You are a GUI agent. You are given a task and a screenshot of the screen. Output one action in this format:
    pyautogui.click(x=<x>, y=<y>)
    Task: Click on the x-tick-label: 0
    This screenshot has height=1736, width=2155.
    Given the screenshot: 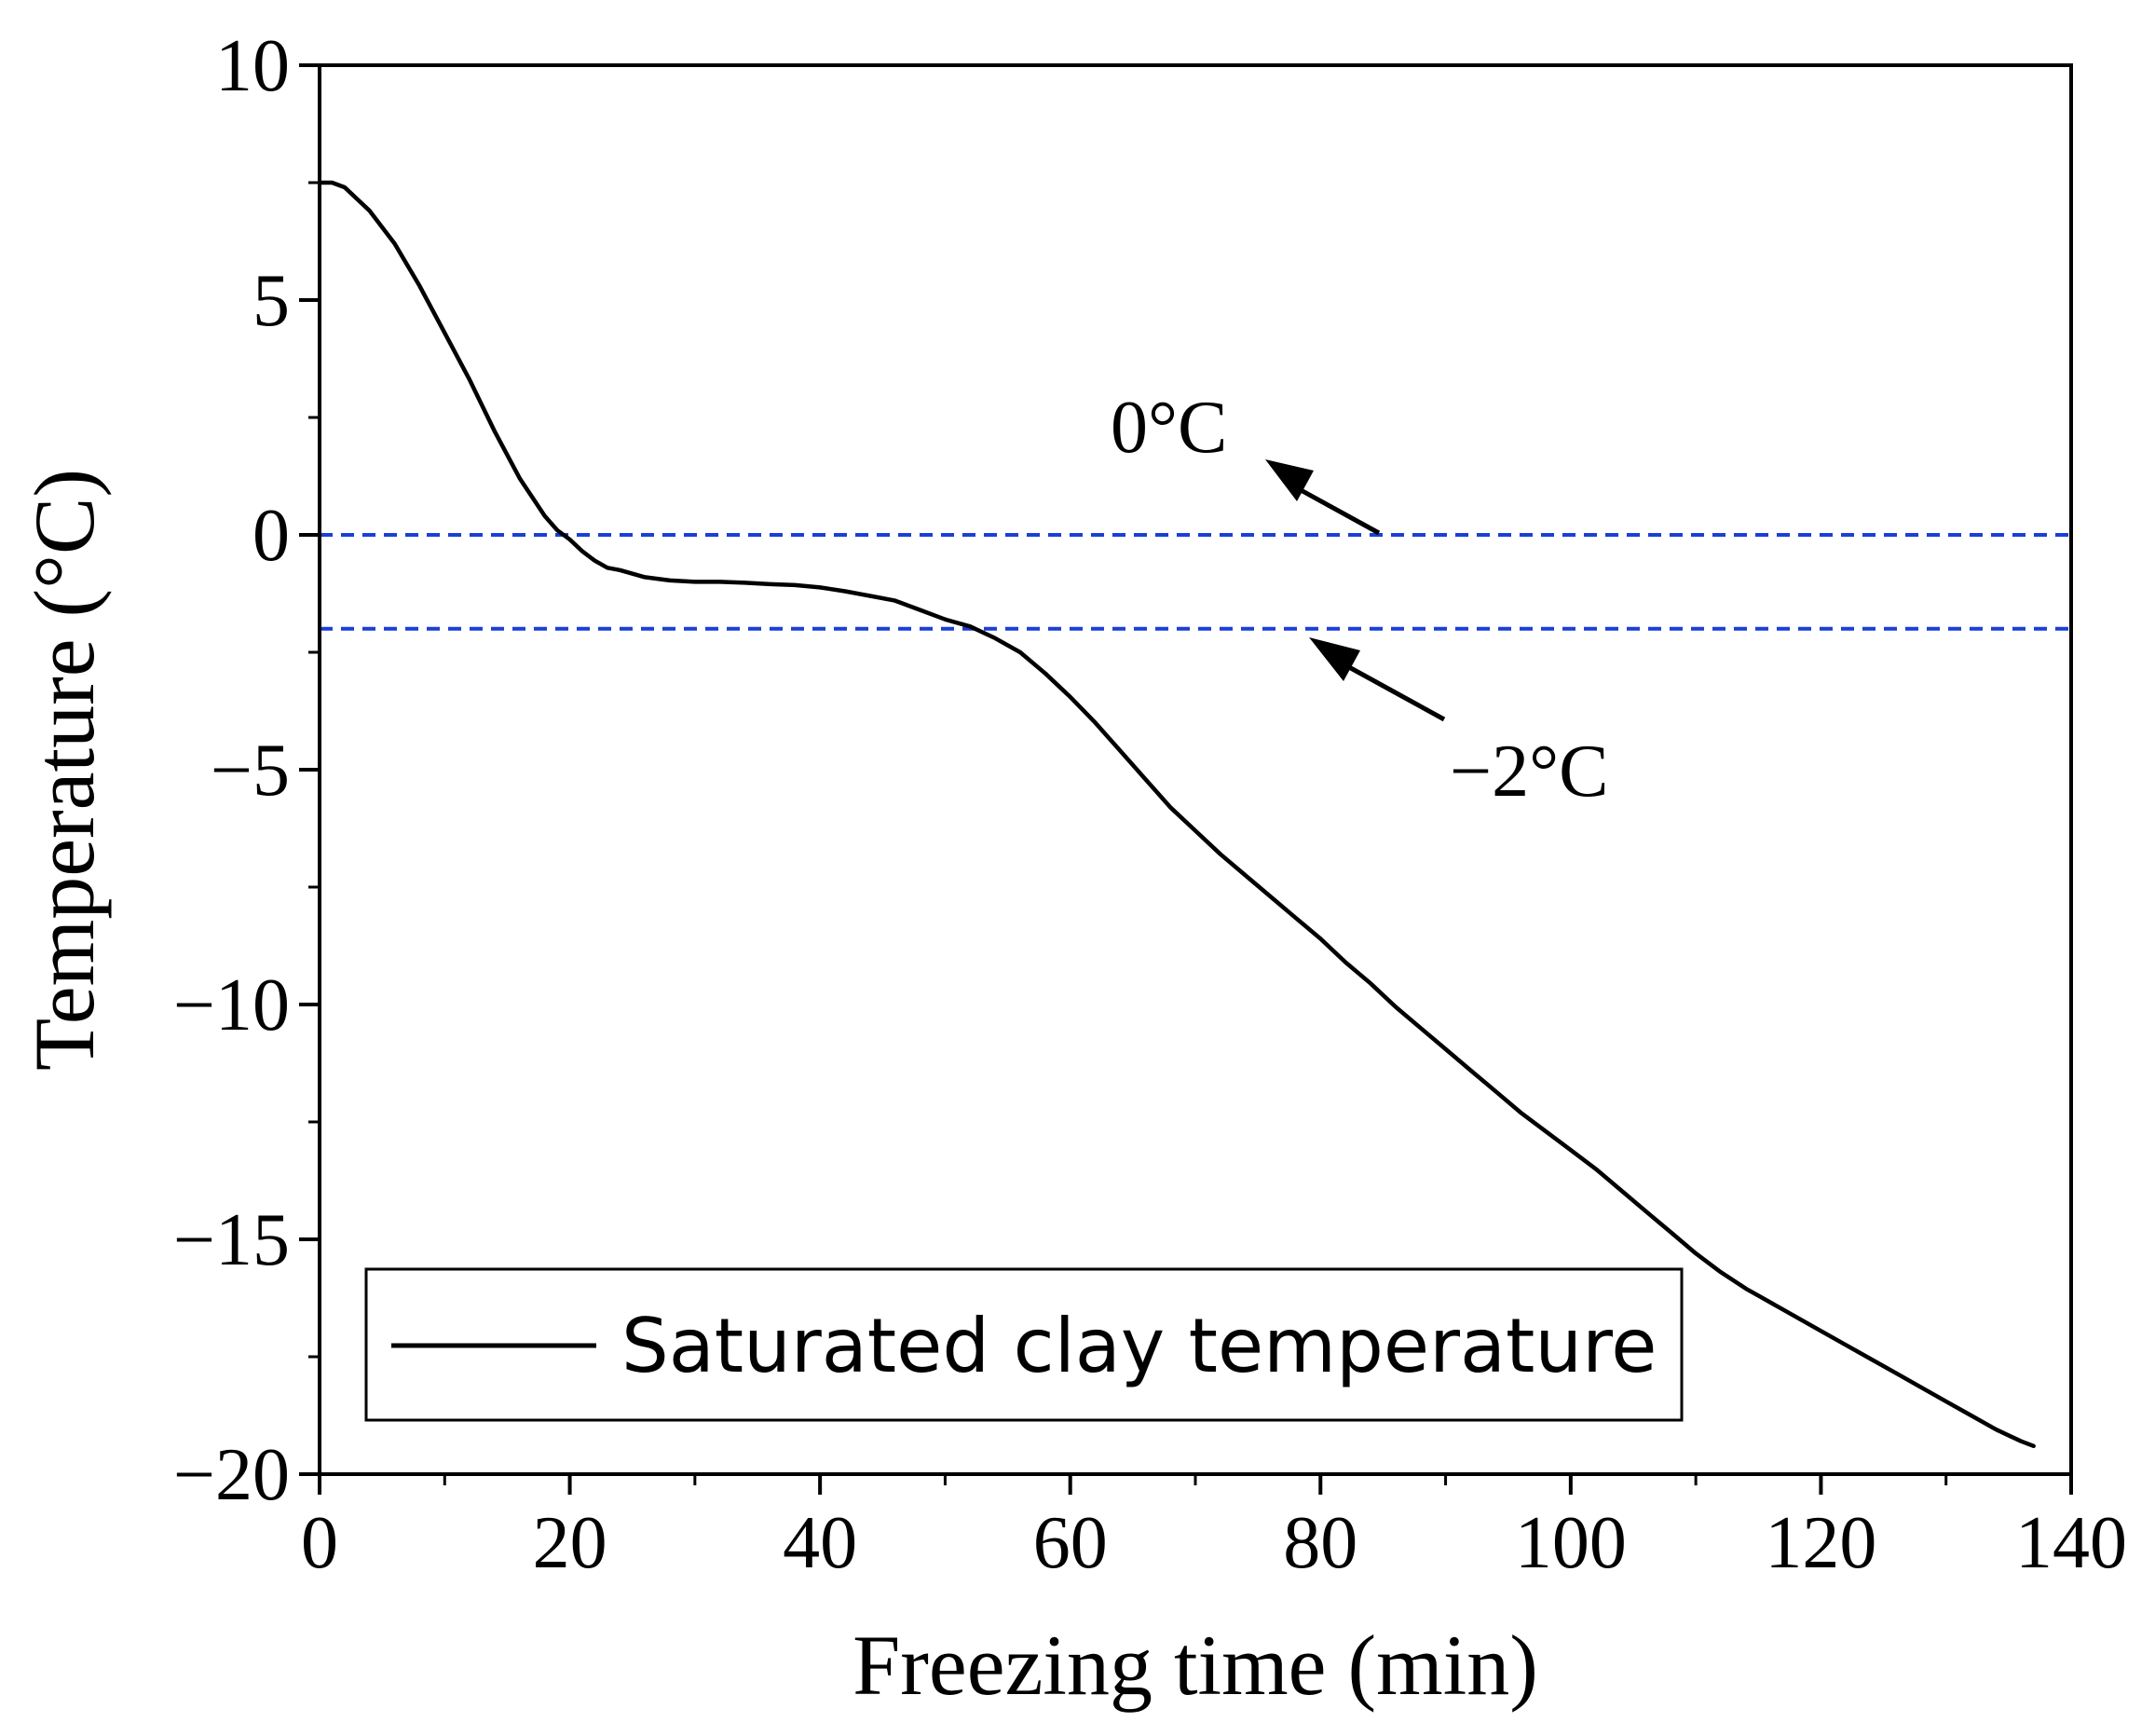 What is the action you would take?
    pyautogui.click(x=319, y=1543)
    